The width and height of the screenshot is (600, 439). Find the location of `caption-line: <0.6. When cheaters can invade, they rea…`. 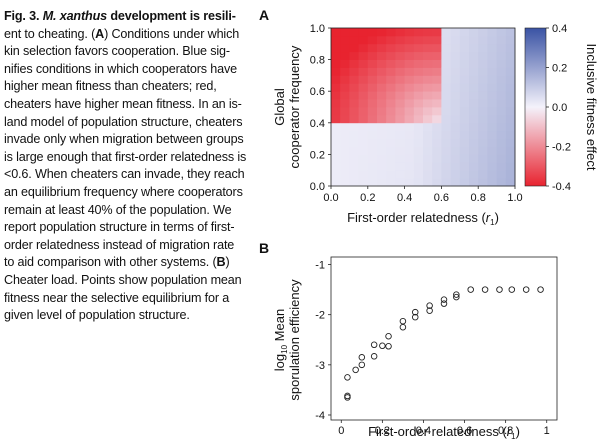

caption-line: <0.6. When cheaters can invade, they rea… is located at coordinates (130, 175).